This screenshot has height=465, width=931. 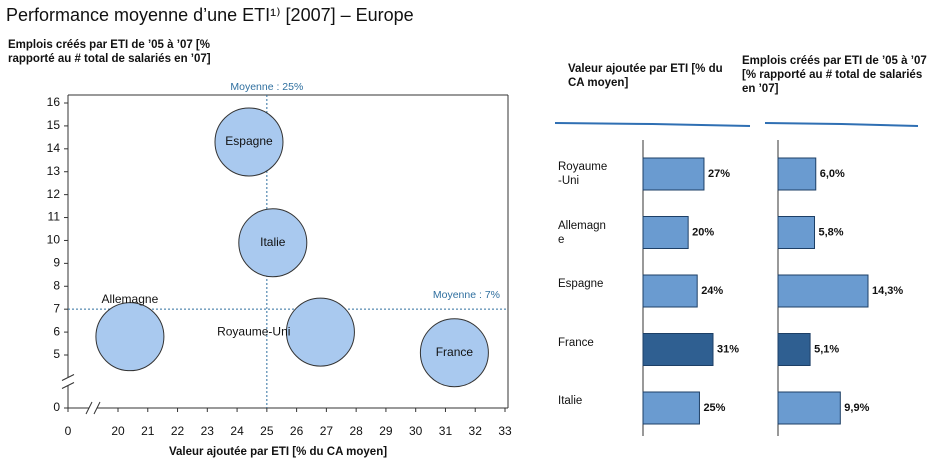 What do you see at coordinates (645, 76) in the screenshot?
I see `bar-chart-title: Valeur ajoutée par ETI [% du CA moyen]` at bounding box center [645, 76].